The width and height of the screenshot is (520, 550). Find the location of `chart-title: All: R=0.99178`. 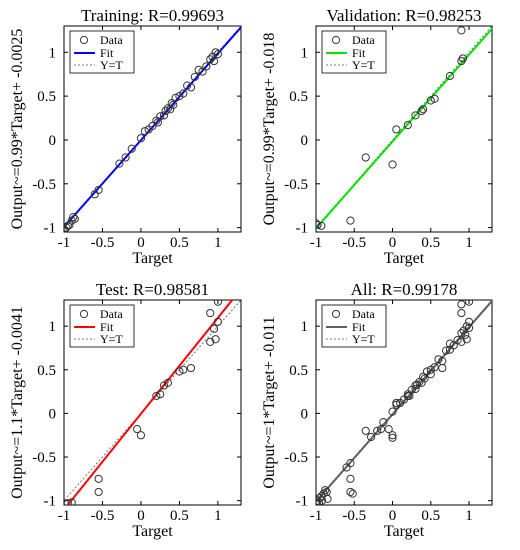

chart-title: All: R=0.99178 is located at coordinates (404, 289).